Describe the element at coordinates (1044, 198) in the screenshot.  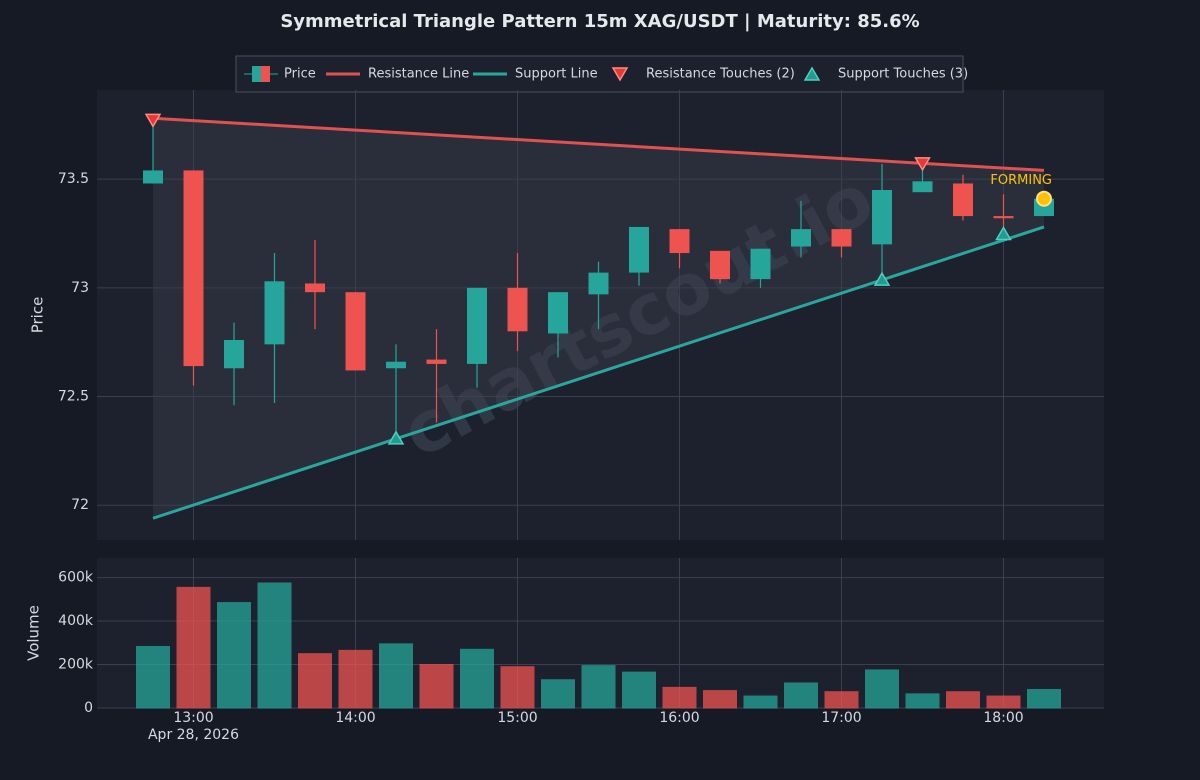
I see `forming-marker` at that location.